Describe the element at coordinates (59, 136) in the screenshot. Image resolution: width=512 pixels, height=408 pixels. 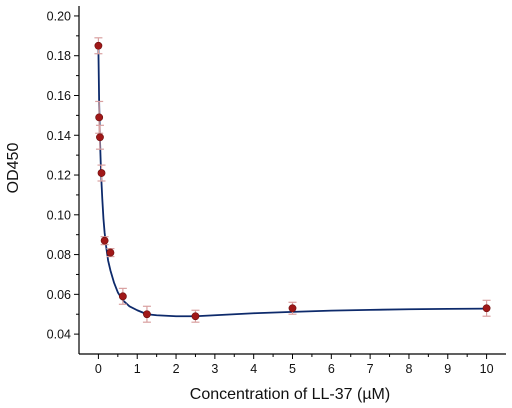
I see `y-tick-label: 0.14` at that location.